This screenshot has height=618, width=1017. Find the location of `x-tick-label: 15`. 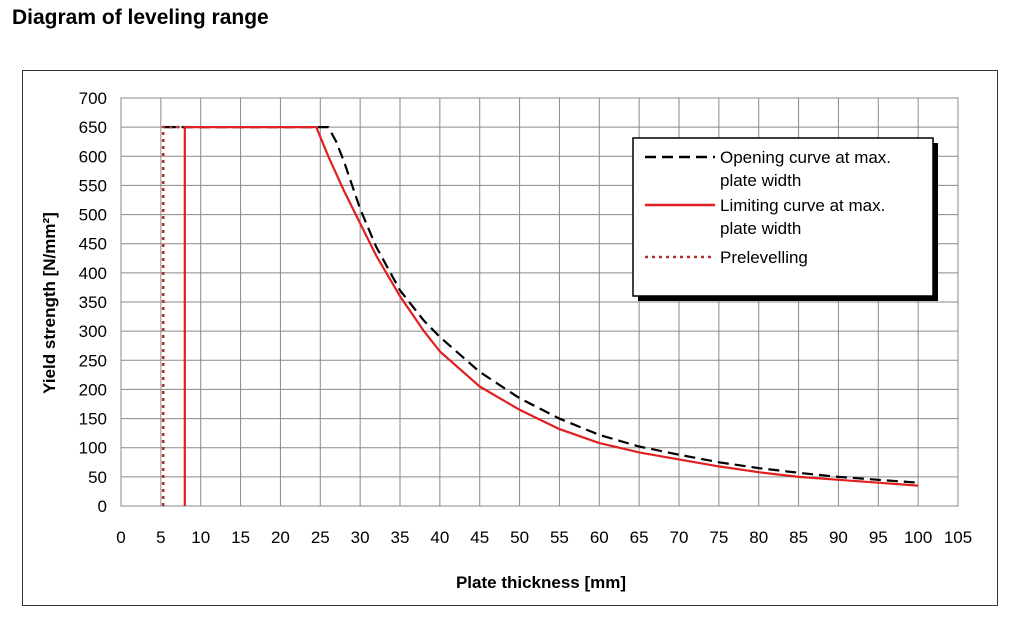

x-tick-label: 15 is located at coordinates (240, 537).